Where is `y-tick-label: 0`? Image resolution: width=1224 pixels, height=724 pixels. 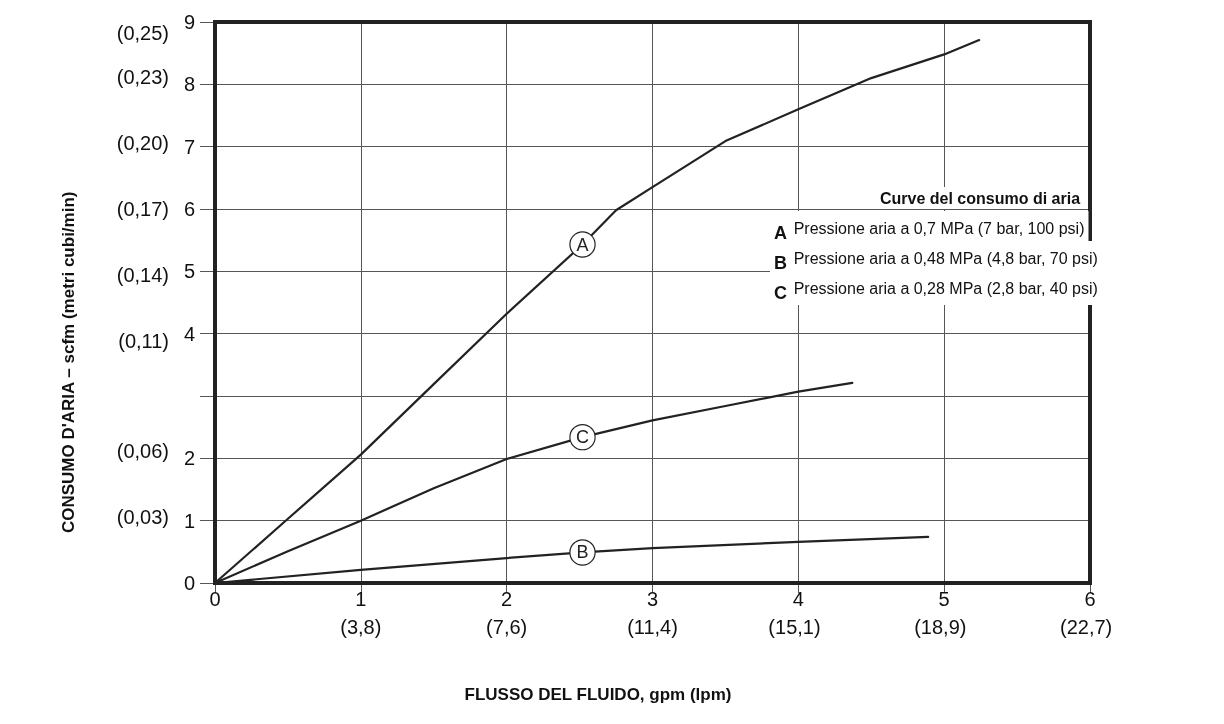
y-tick-label: 0 is located at coordinates (189, 583).